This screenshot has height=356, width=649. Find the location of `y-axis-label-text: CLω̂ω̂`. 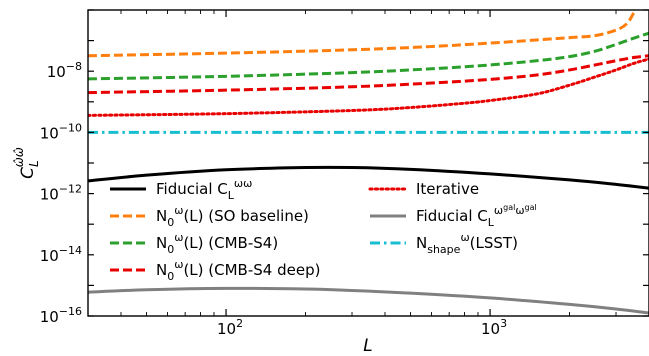

y-axis-label-text: CLω̂ω̂ is located at coordinates (26, 163).